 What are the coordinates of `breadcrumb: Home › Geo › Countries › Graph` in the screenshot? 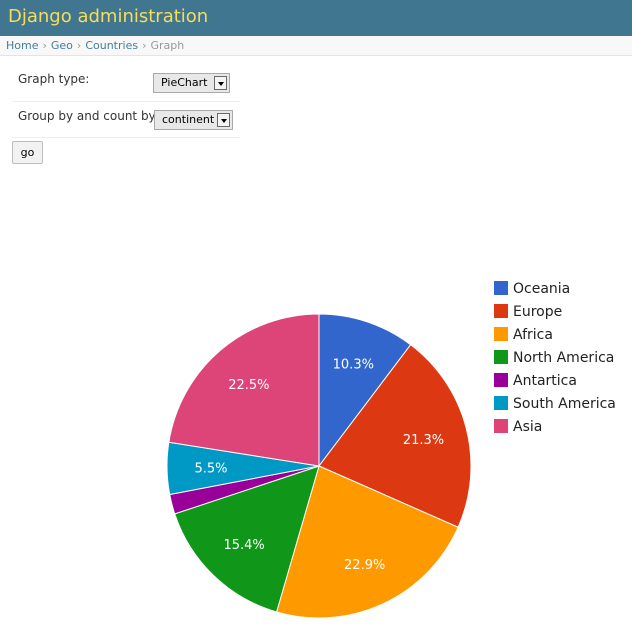 It's located at (316, 46).